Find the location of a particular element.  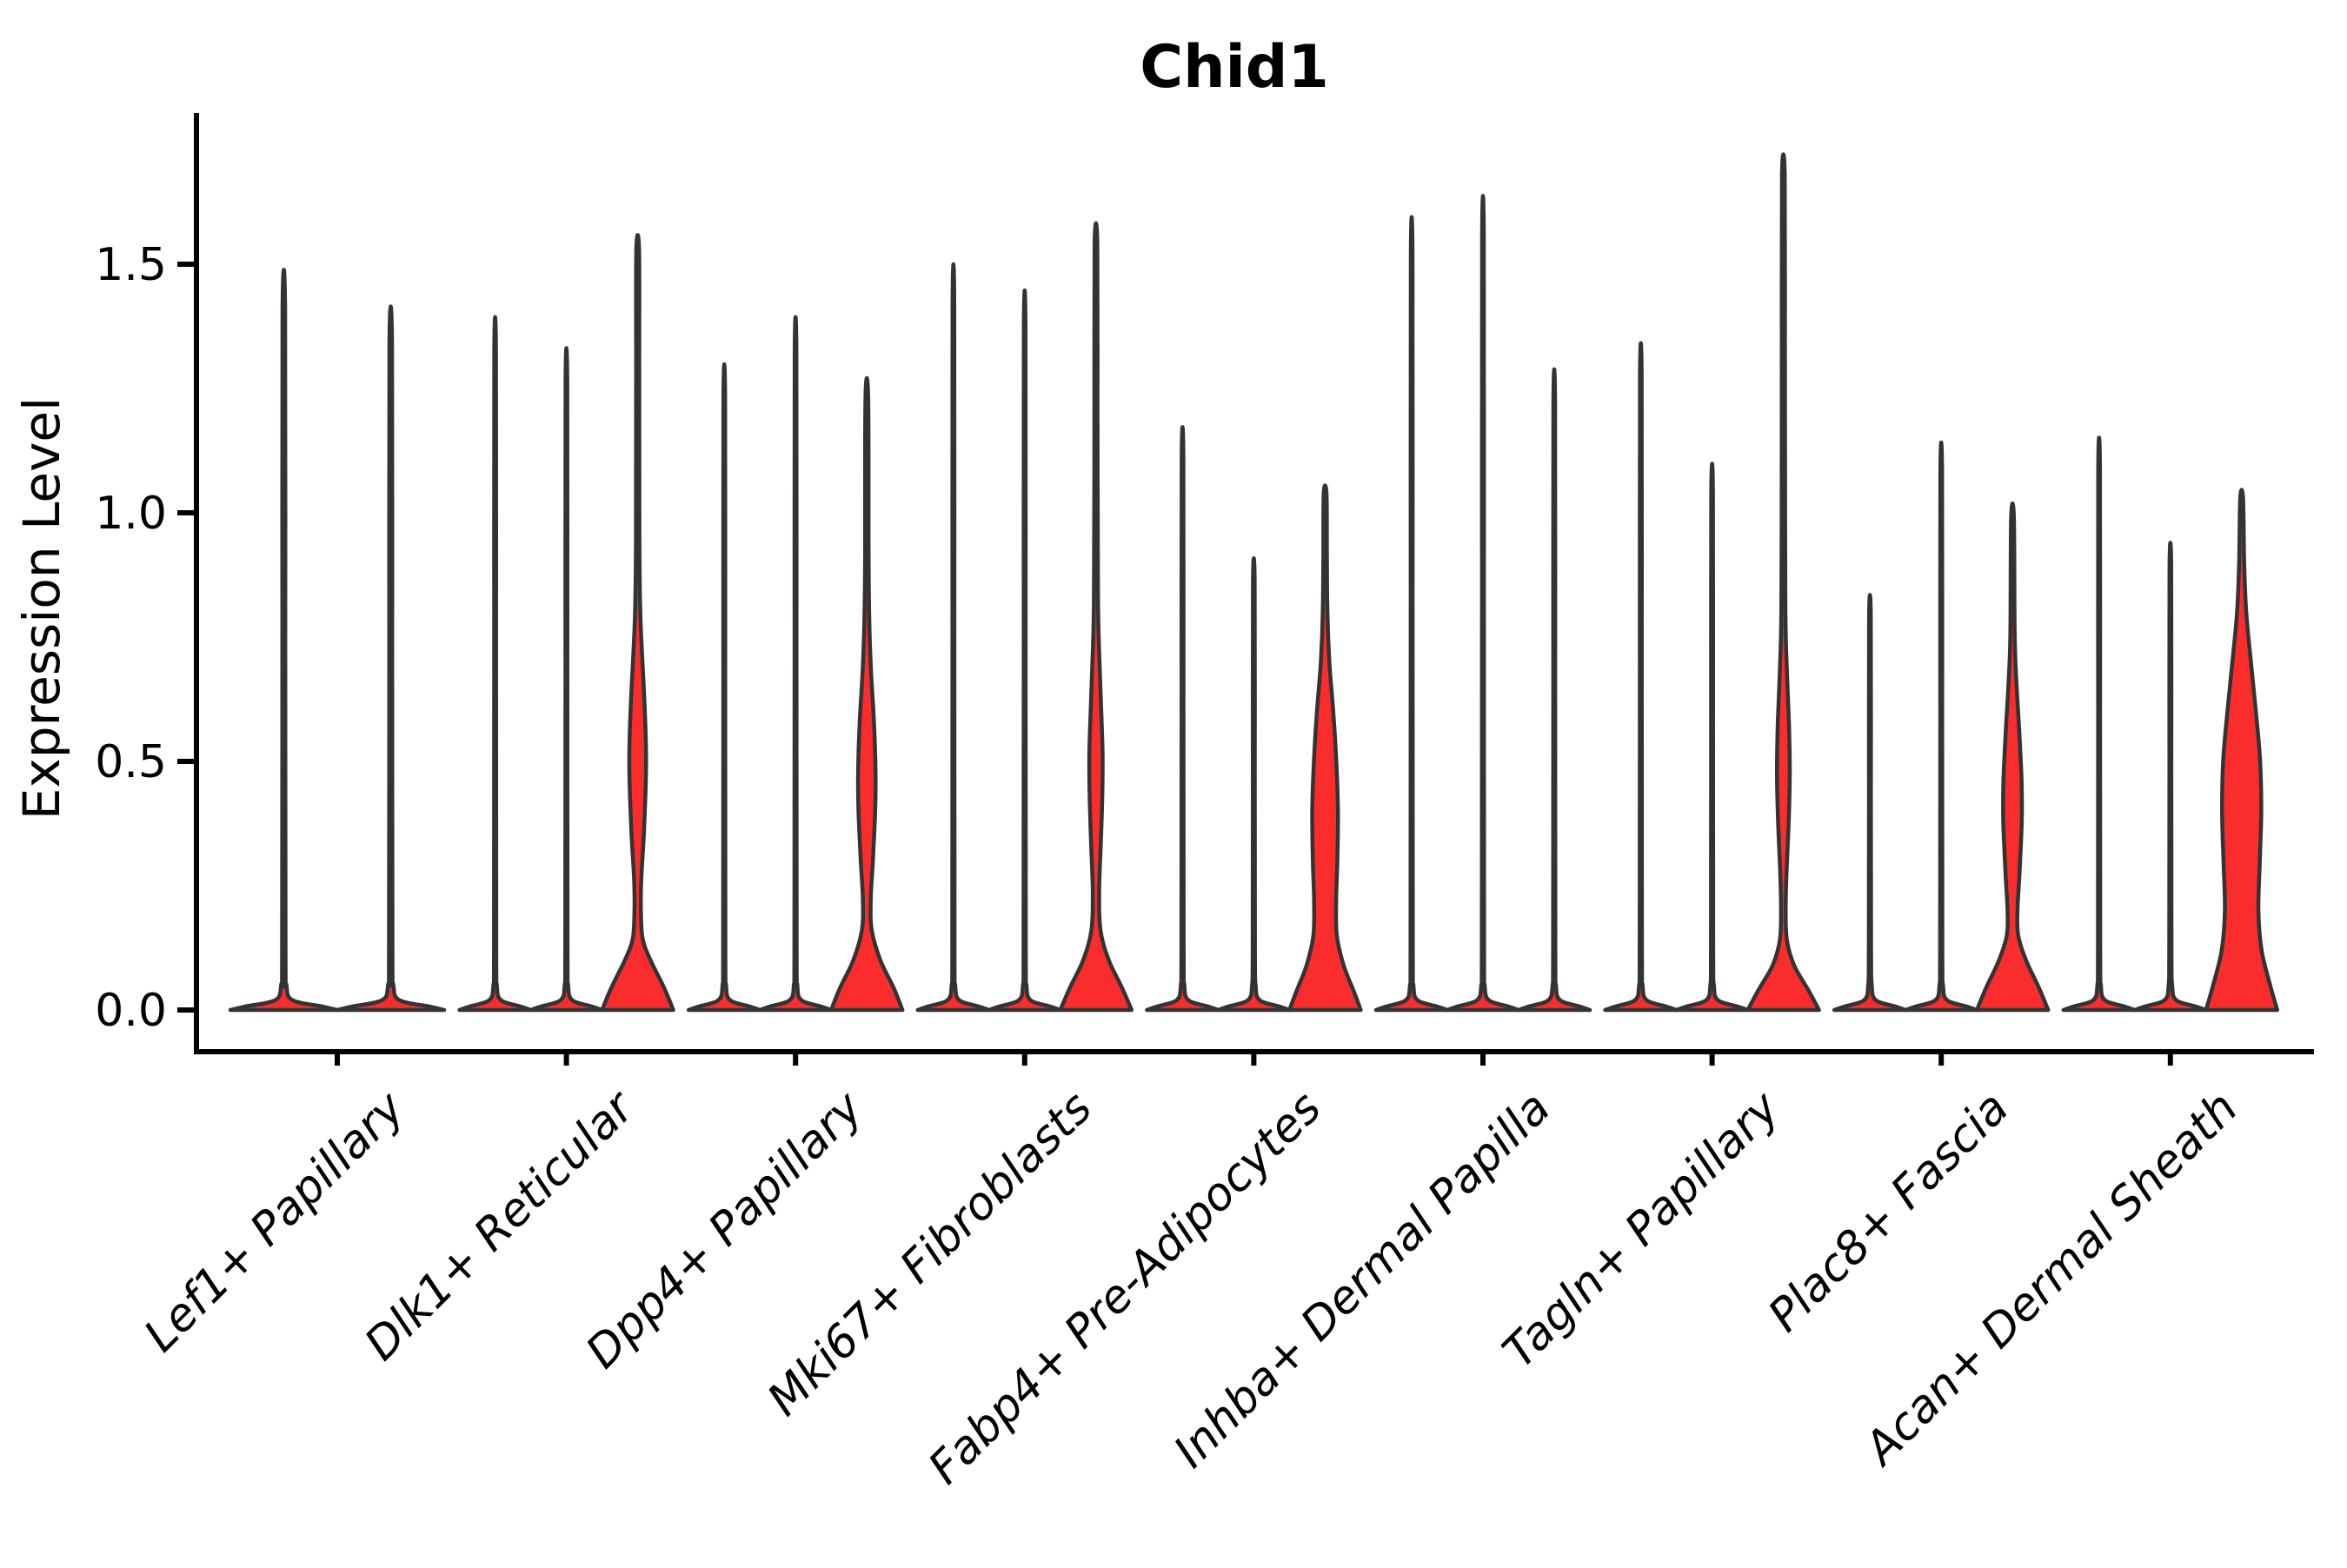

y-tick-label: 1.0 is located at coordinates (131, 514).